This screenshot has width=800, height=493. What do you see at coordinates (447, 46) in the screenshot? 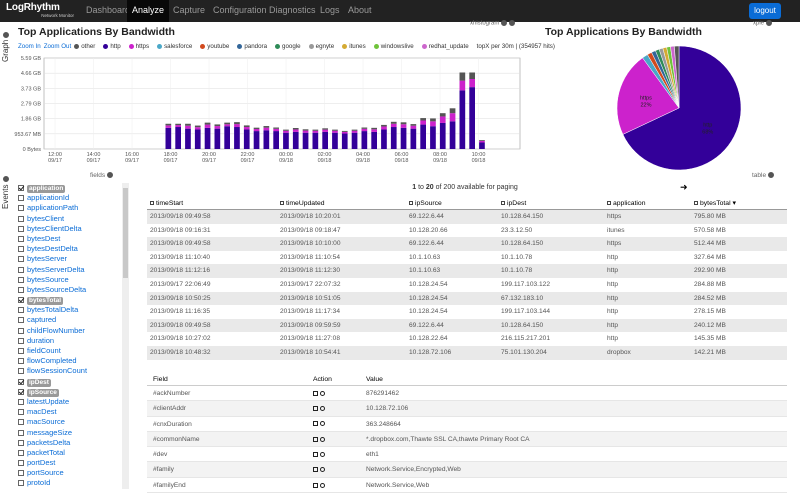
I see `legend-item: redhat_update` at bounding box center [447, 46].